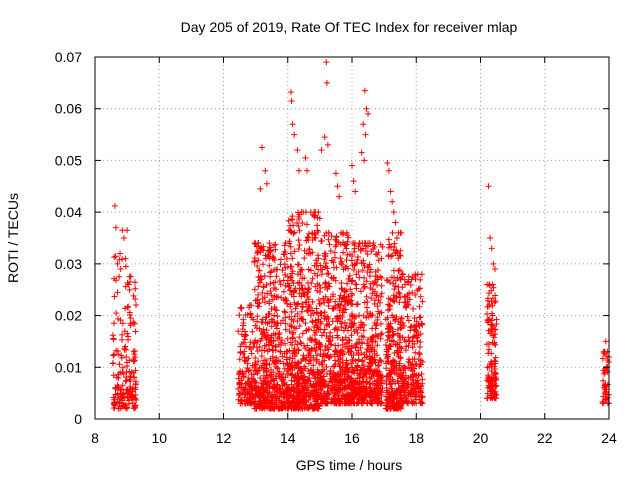  Describe the element at coordinates (68, 367) in the screenshot. I see `y-tick-label: 0.01` at that location.